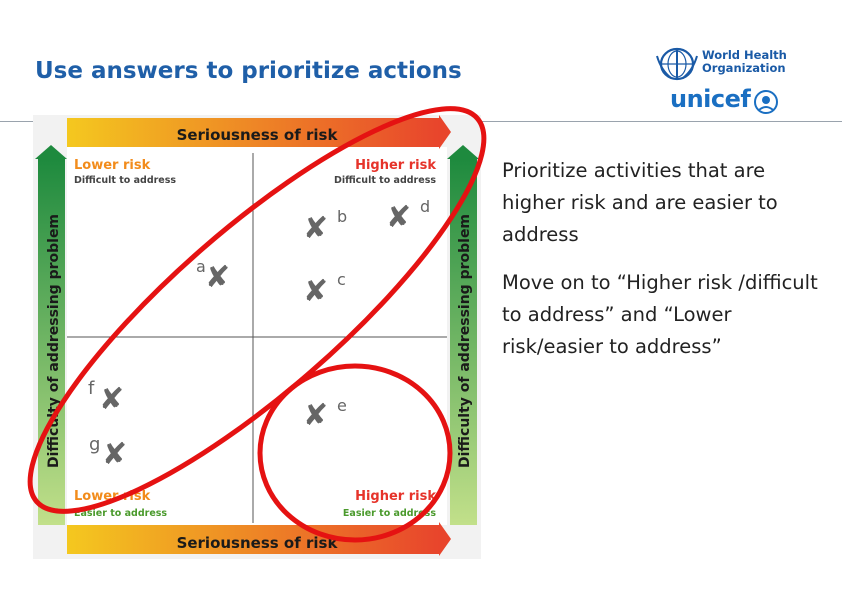 This screenshot has width=842, height=595. Describe the element at coordinates (54, 341) in the screenshot. I see `left-axis-label: Difficulty of addressing problem` at that location.